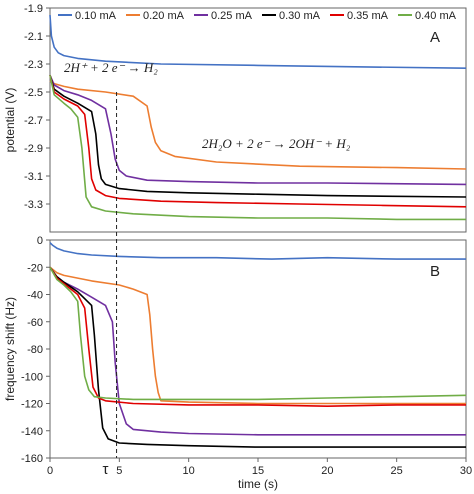 The width and height of the screenshot is (474, 494). Describe the element at coordinates (232, 16) in the screenshot. I see `legend-label-0-25-ma: 0.25 mA` at that location.